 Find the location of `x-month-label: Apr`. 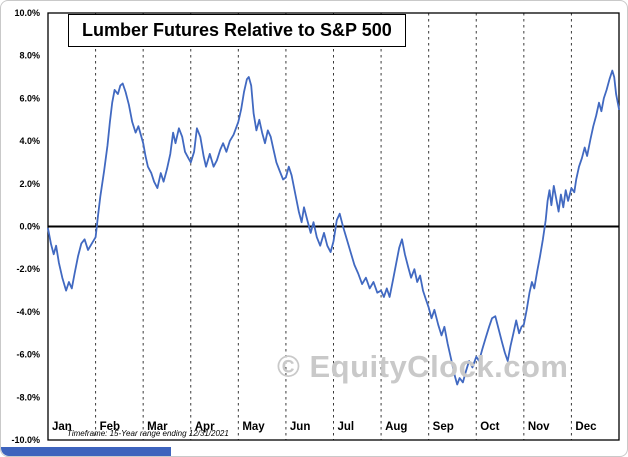

x-month-label: Apr is located at coordinates (205, 427).